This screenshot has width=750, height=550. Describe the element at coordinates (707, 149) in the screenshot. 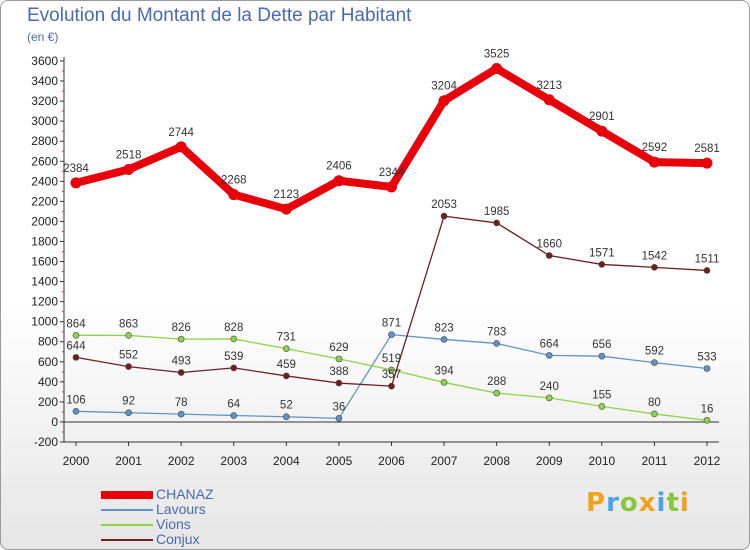

I see `data-label: 2581` at that location.